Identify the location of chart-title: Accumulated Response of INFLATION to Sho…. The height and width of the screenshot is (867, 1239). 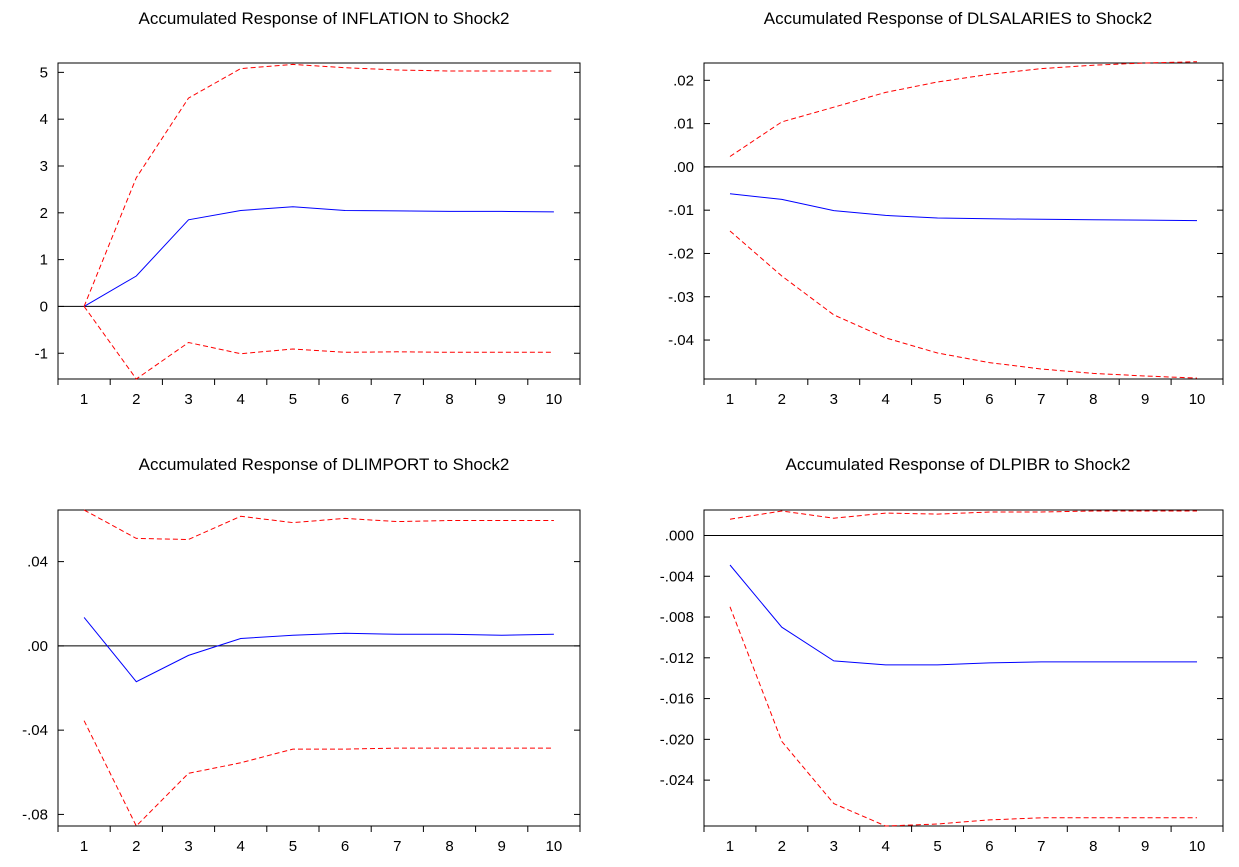
(323, 18).